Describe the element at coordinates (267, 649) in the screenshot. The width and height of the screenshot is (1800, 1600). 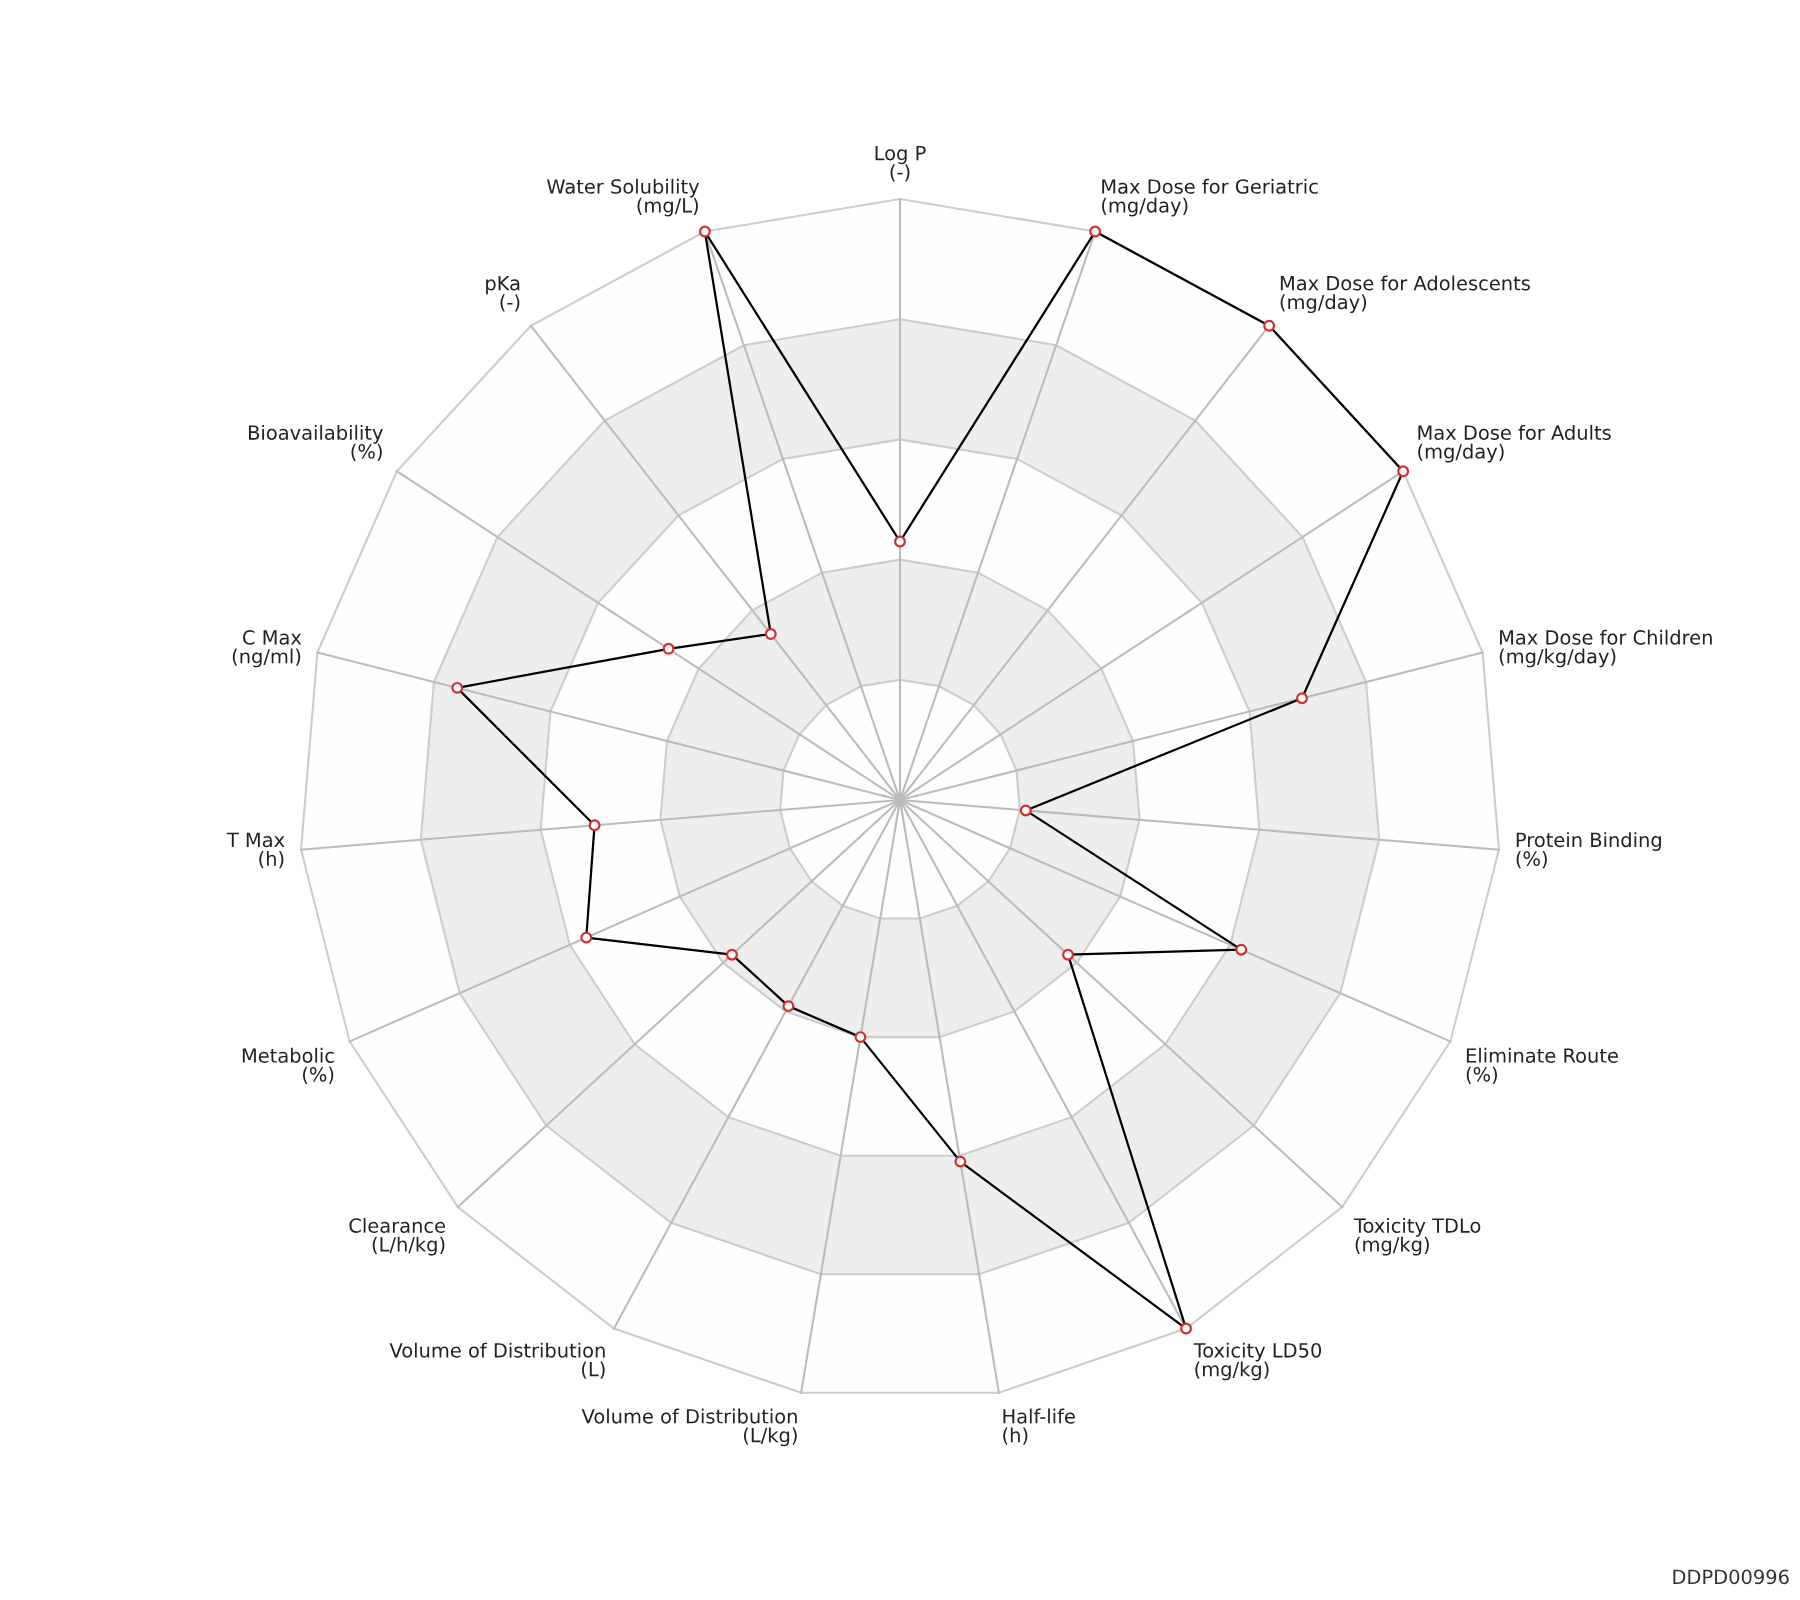
I see `spoke-label: C Max (ng/ml)` at that location.